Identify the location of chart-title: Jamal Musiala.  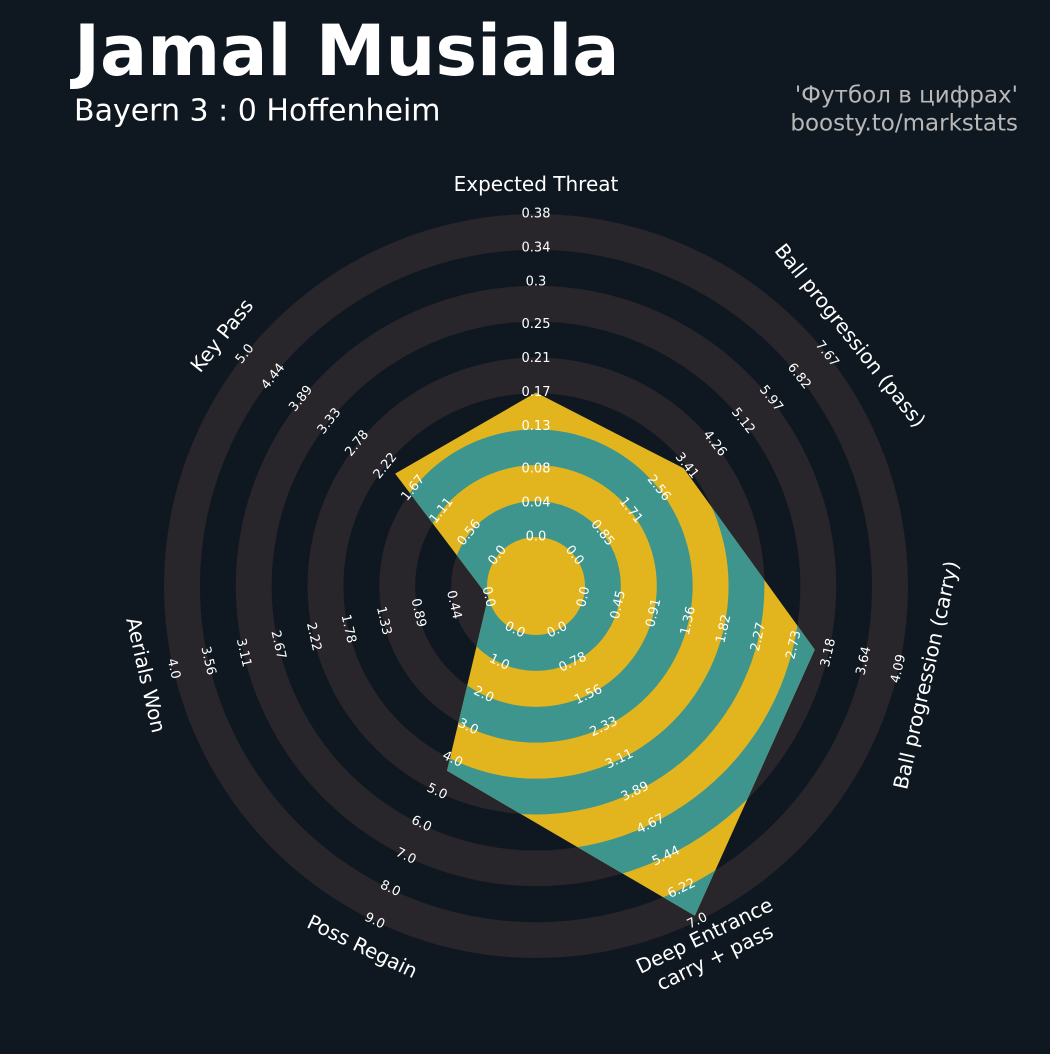
(344, 51).